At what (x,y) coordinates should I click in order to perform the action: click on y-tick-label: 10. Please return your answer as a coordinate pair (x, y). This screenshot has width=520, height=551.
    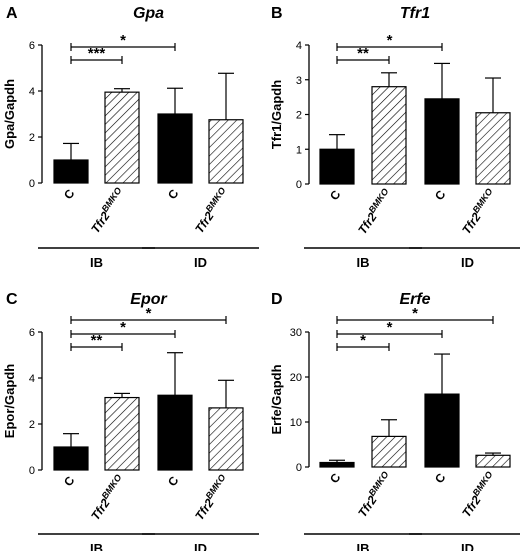
    Looking at the image, I should click on (296, 423).